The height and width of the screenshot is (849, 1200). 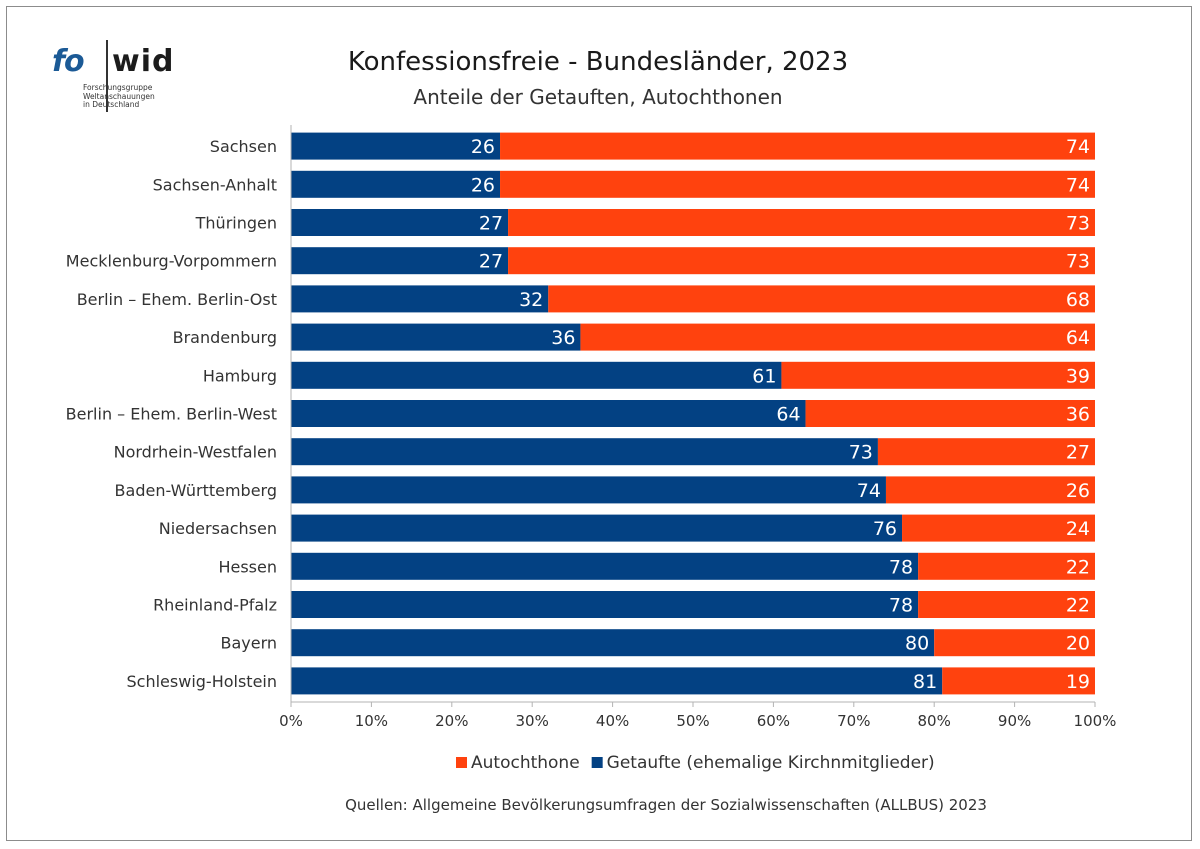 What do you see at coordinates (1078, 682) in the screenshot?
I see `value-label-autochthone: 19` at bounding box center [1078, 682].